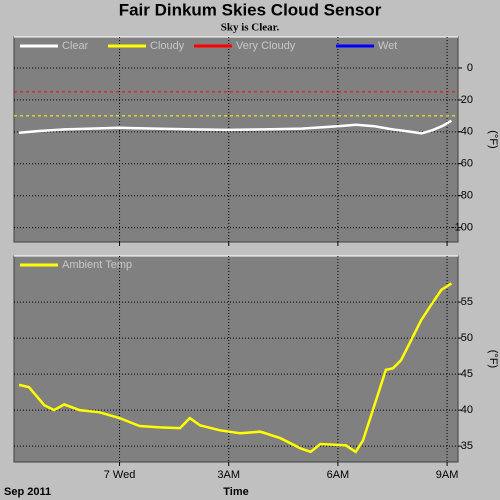 Image resolution: width=500 pixels, height=500 pixels. What do you see at coordinates (467, 302) in the screenshot?
I see `y-tick-label: 55` at bounding box center [467, 302].